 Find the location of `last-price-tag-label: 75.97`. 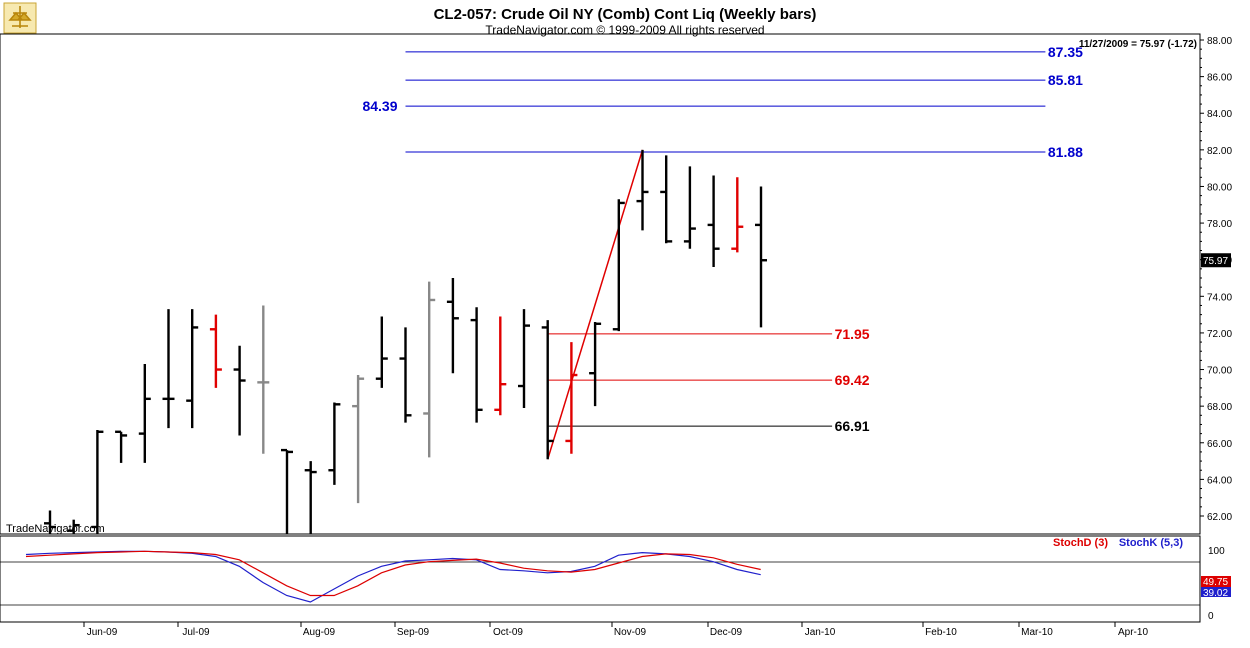

last-price-tag-label: 75.97 is located at coordinates (1215, 261).